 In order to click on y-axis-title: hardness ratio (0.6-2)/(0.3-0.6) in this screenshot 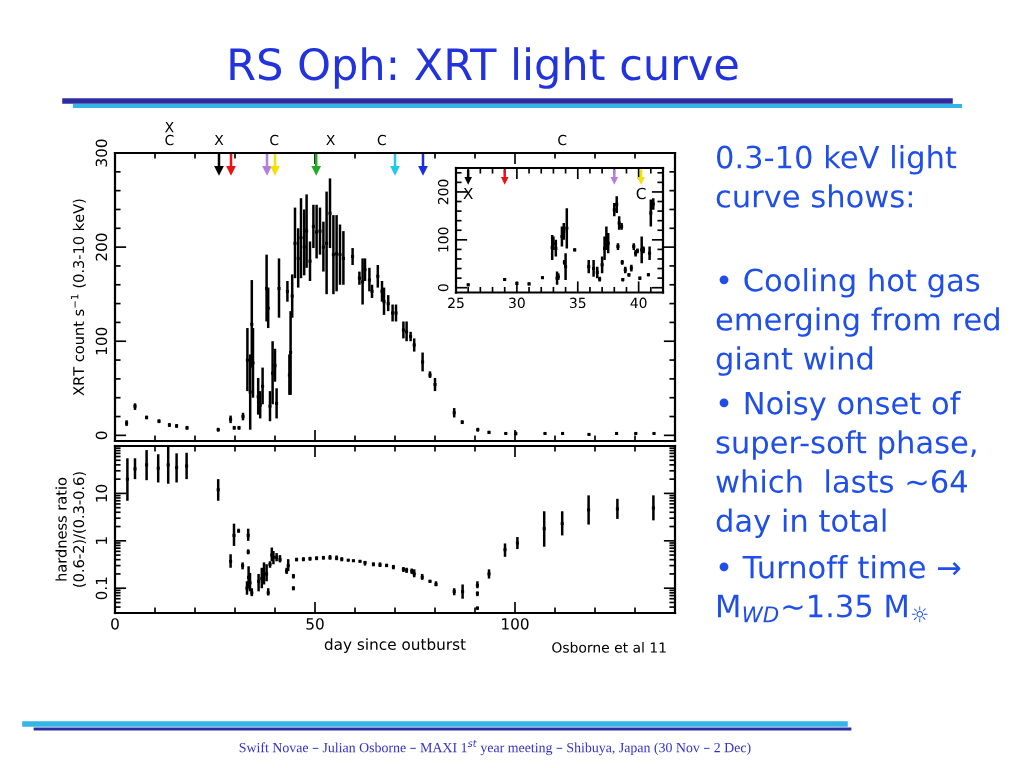, I will do `click(70, 529)`.